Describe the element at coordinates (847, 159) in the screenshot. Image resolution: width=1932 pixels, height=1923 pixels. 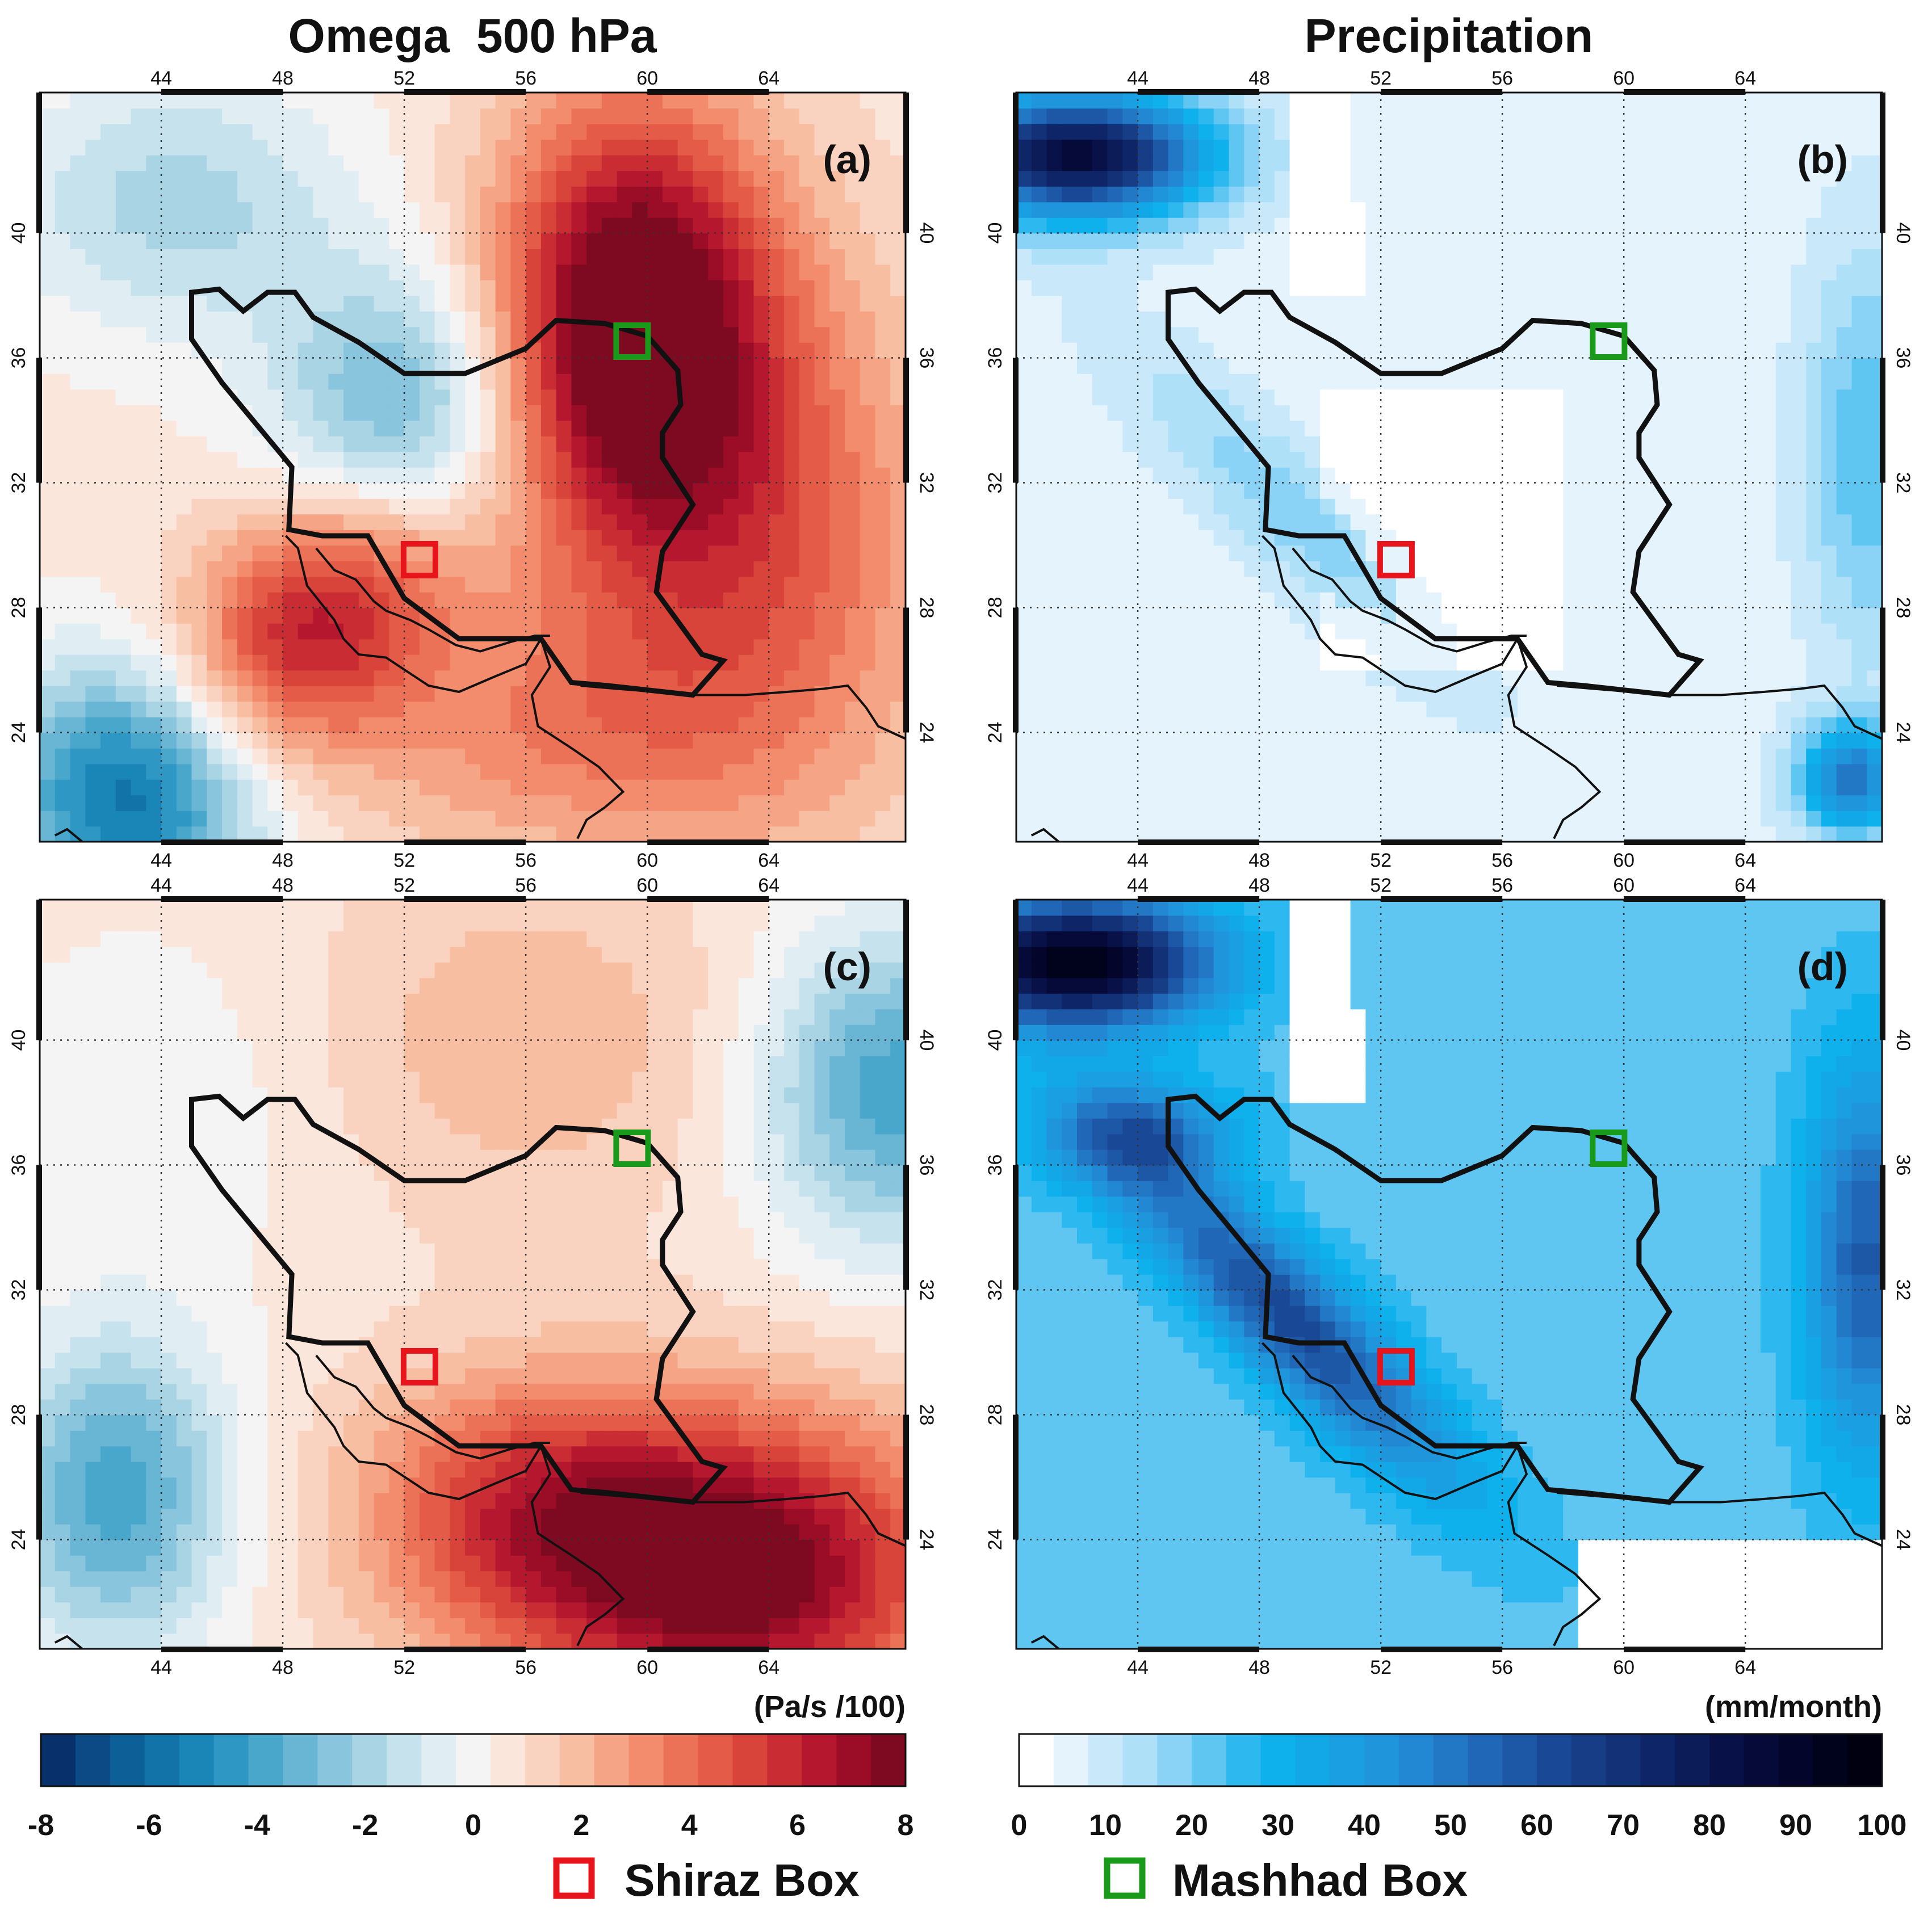
I see `panel-a-label: (a)` at that location.